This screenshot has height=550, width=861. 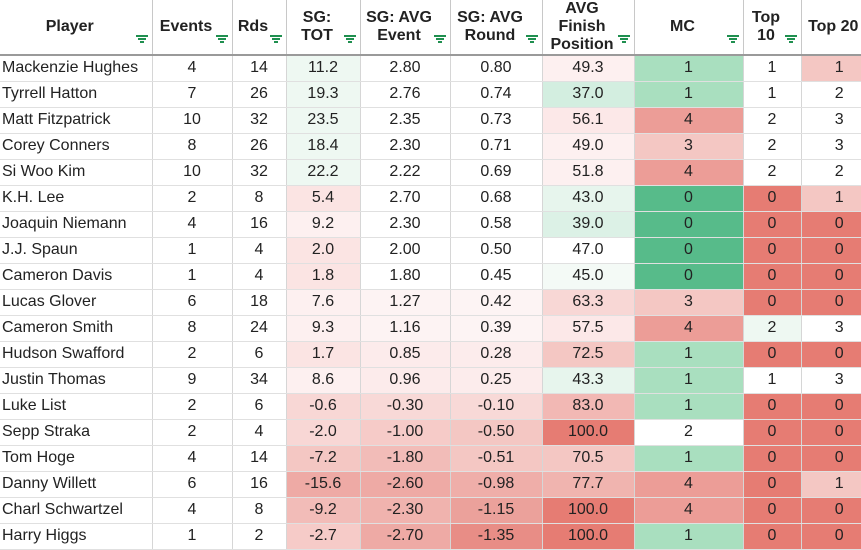 What do you see at coordinates (405, 354) in the screenshot?
I see `cell-sg-avg-event: 0.85` at bounding box center [405, 354].